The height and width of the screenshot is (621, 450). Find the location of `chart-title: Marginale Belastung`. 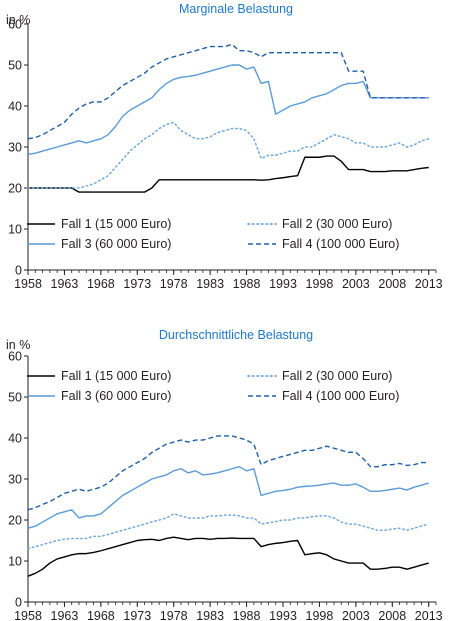

chart-title: Marginale Belastung is located at coordinates (236, 9).